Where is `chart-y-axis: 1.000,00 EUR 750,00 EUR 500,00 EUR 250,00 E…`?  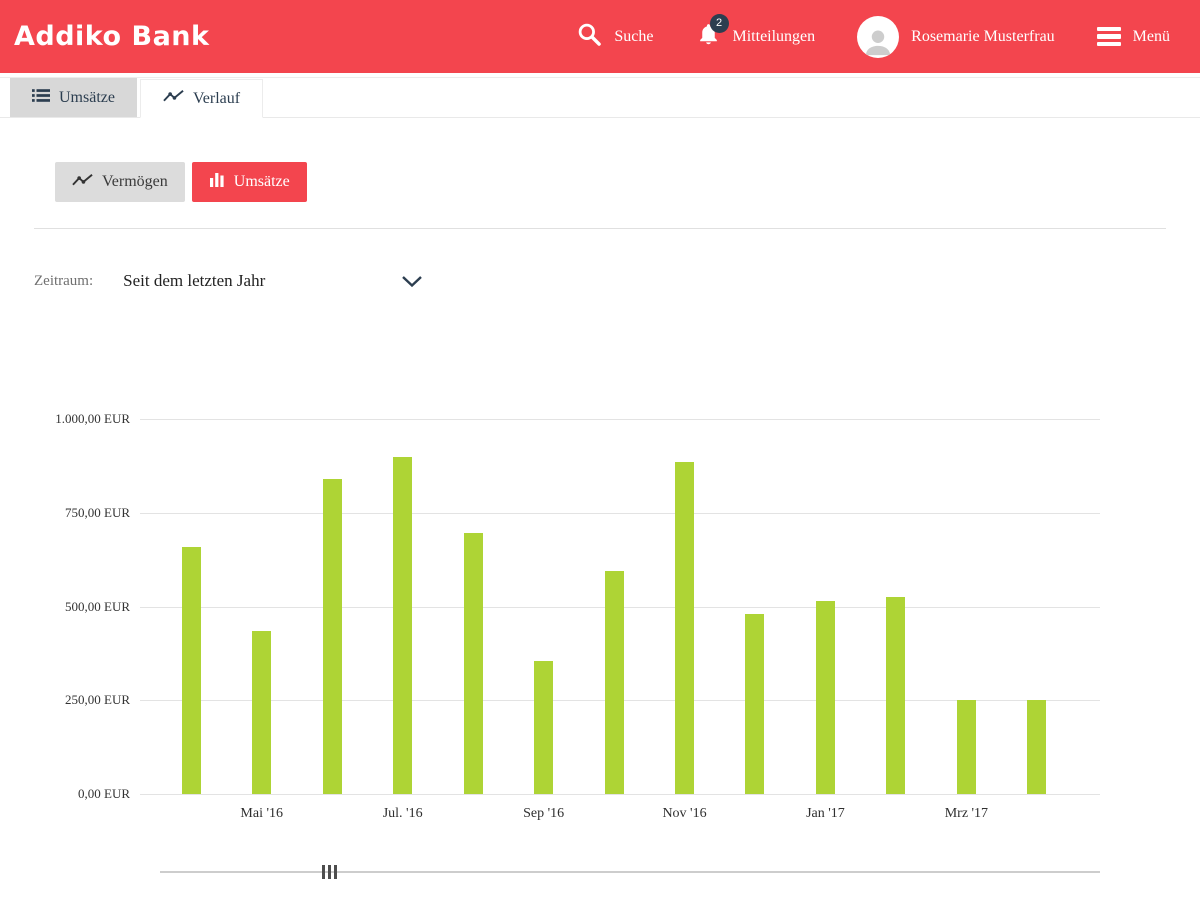 chart-y-axis: 1.000,00 EUR 750,00 EUR 500,00 EUR 250,00 E… is located at coordinates (87, 606).